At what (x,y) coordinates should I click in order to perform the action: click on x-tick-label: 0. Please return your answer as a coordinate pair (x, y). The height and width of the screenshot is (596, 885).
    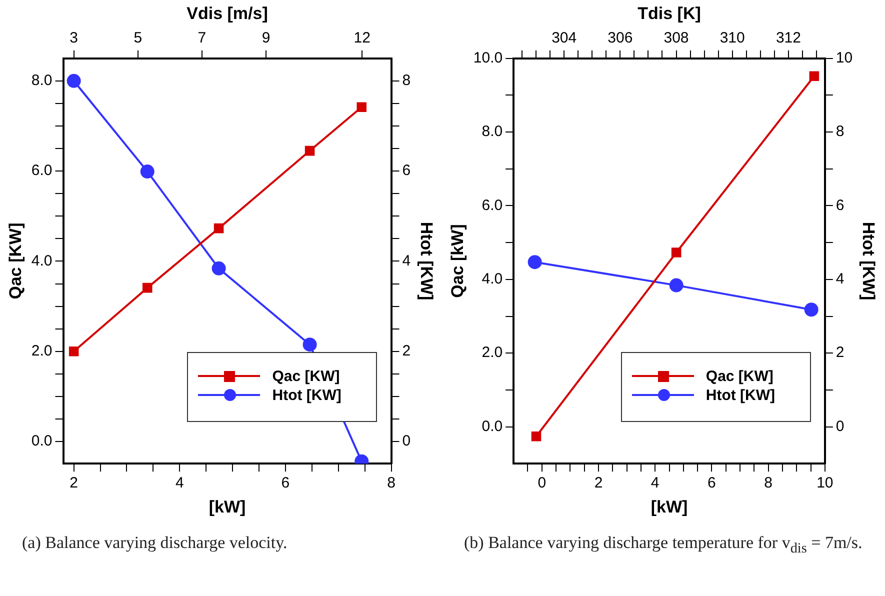
    Looking at the image, I should click on (542, 483).